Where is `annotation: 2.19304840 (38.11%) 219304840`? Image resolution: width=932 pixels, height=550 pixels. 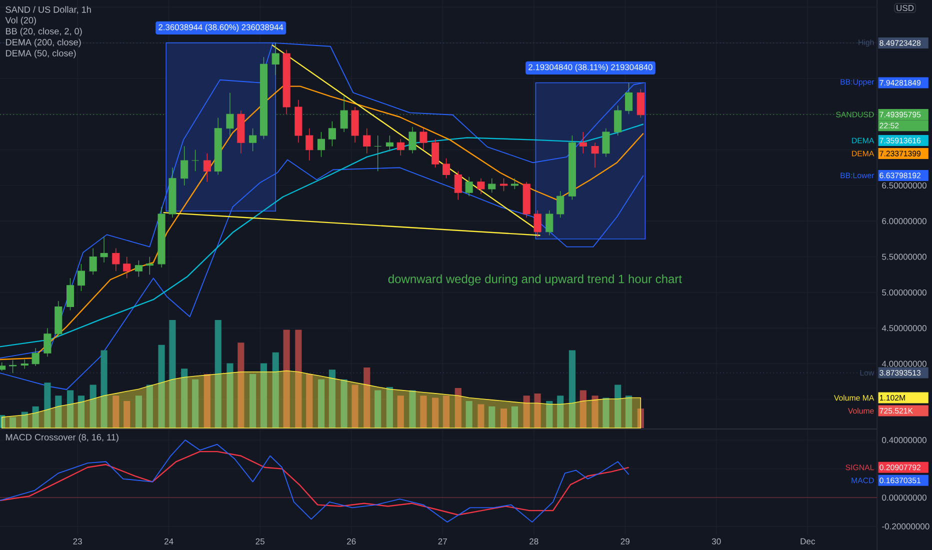 annotation: 2.19304840 (38.11%) 219304840 is located at coordinates (590, 68).